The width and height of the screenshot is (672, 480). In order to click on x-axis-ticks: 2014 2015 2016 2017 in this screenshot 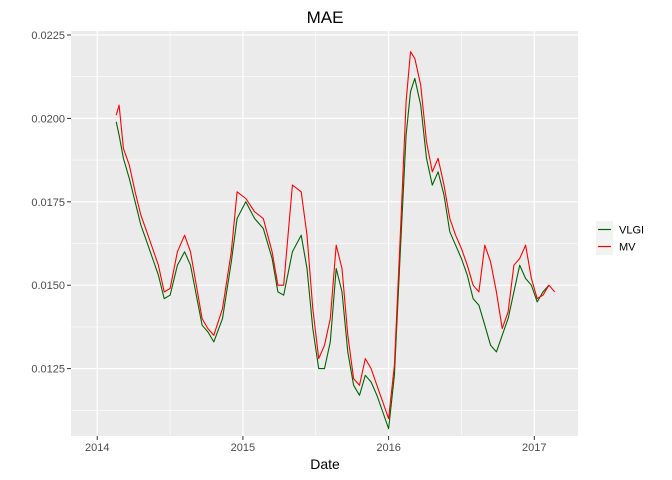, I will do `click(316, 445)`.